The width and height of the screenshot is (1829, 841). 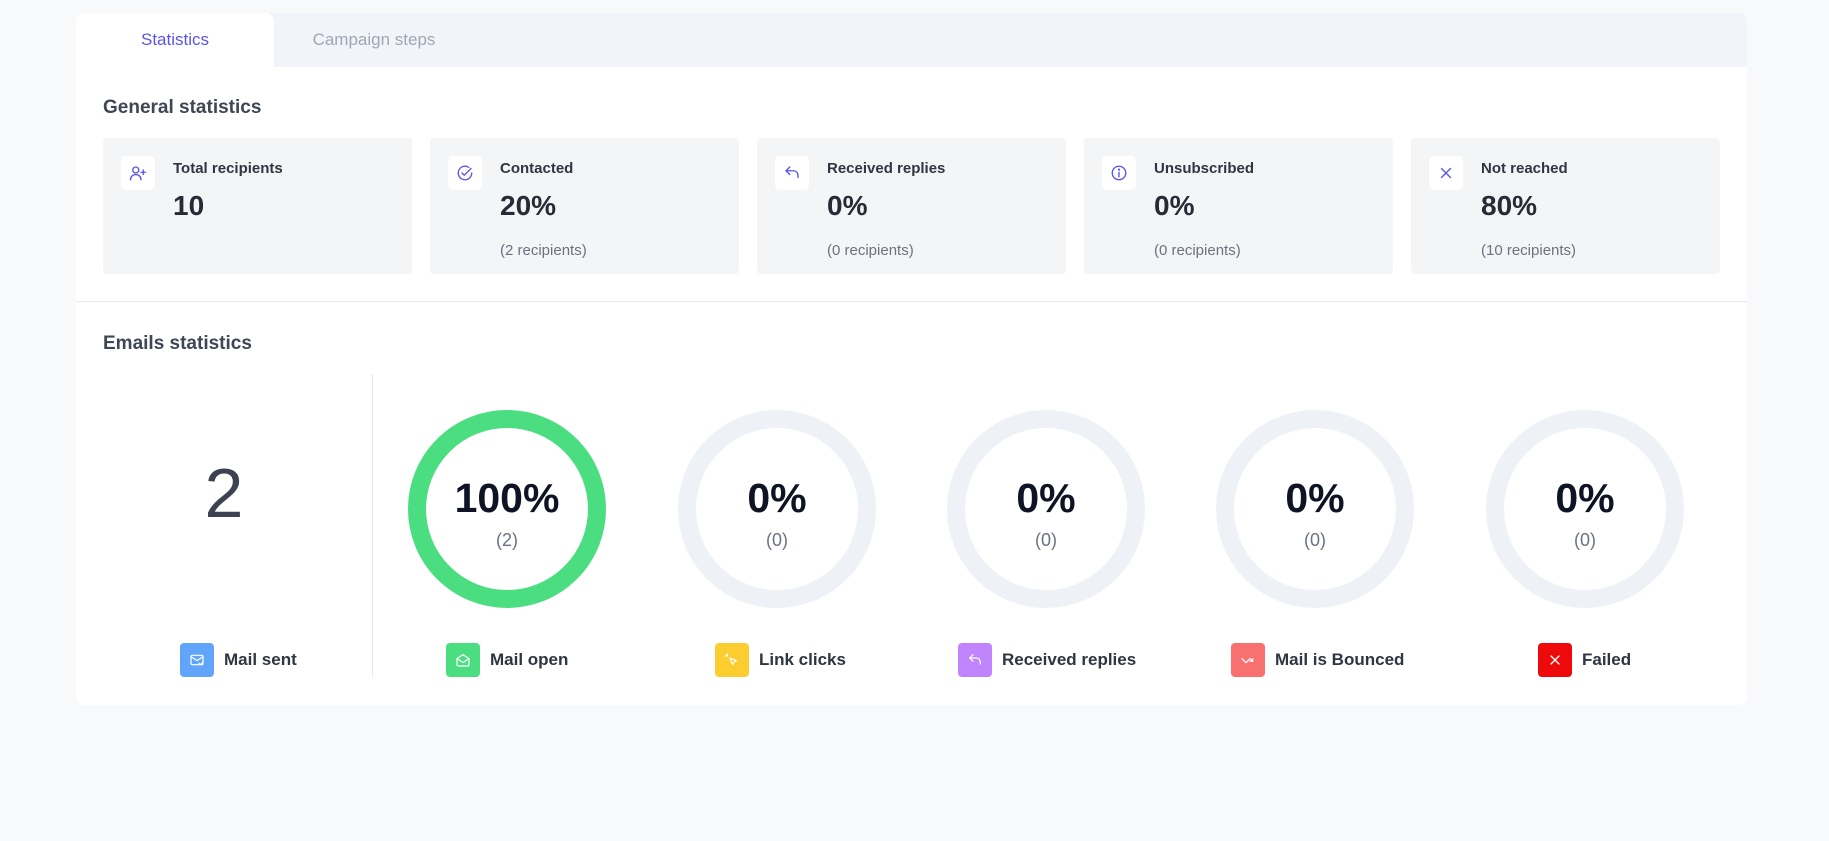 What do you see at coordinates (182, 107) in the screenshot?
I see `general-statistics-title: General statistics` at bounding box center [182, 107].